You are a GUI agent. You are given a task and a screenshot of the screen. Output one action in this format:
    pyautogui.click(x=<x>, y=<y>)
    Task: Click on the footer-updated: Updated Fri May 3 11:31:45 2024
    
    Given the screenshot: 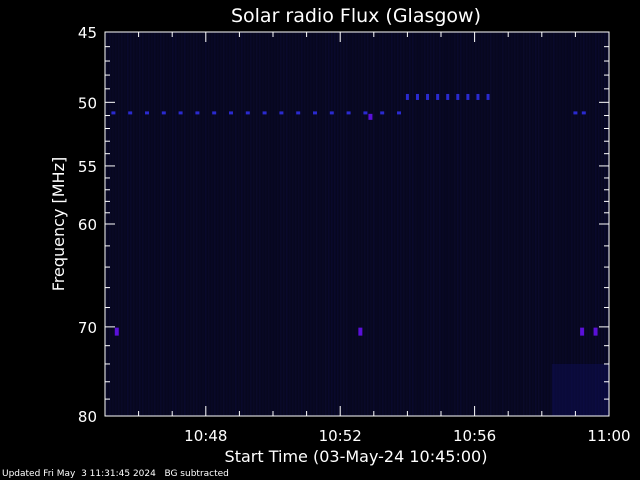 What is the action you would take?
    pyautogui.click(x=79, y=474)
    